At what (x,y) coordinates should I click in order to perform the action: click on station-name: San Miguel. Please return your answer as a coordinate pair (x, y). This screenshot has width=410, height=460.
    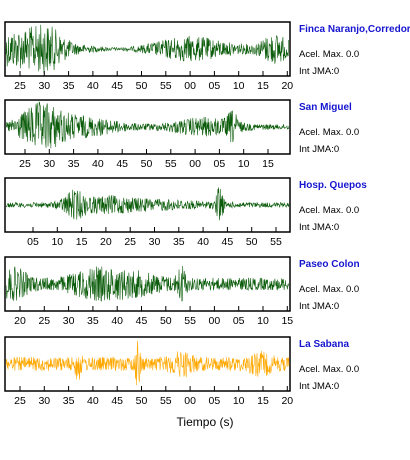
    Looking at the image, I should click on (325, 107).